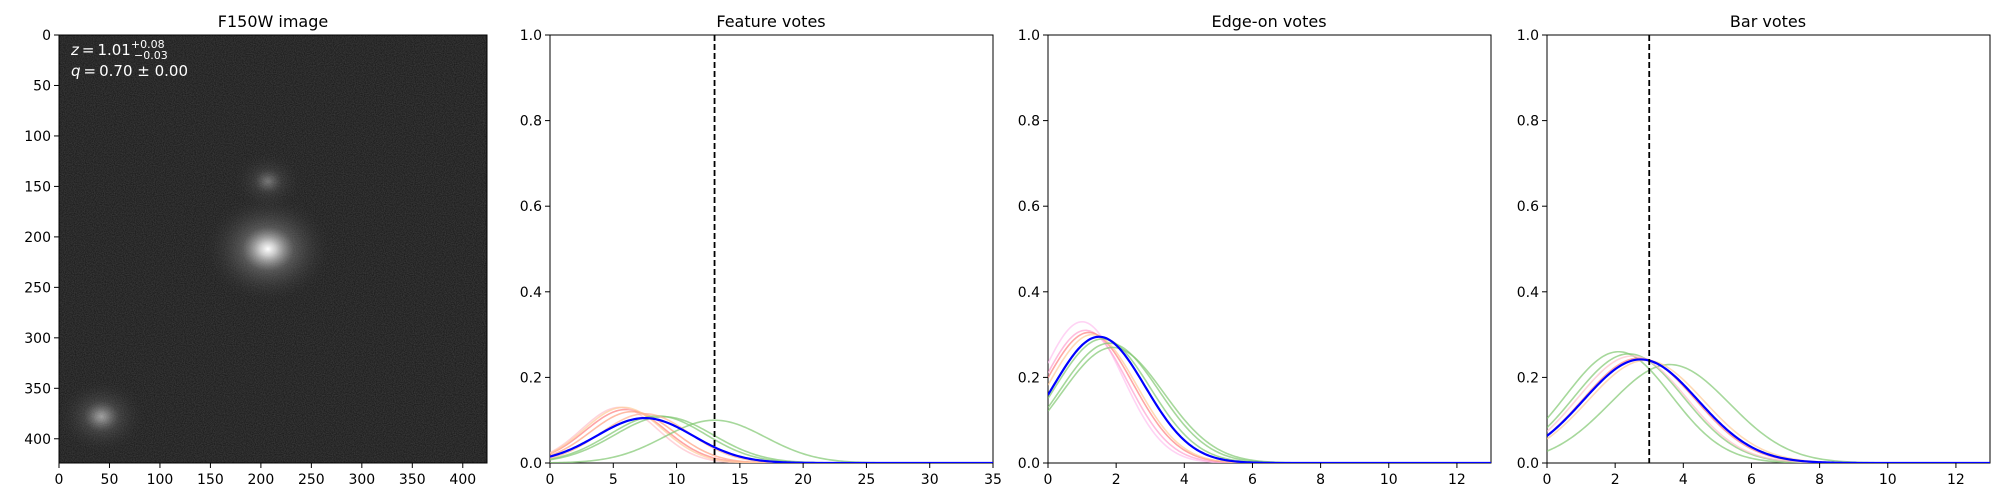 Image resolution: width=2000 pixels, height=500 pixels. Describe the element at coordinates (76, 71) in the screenshot. I see `q-symbol: q` at that location.